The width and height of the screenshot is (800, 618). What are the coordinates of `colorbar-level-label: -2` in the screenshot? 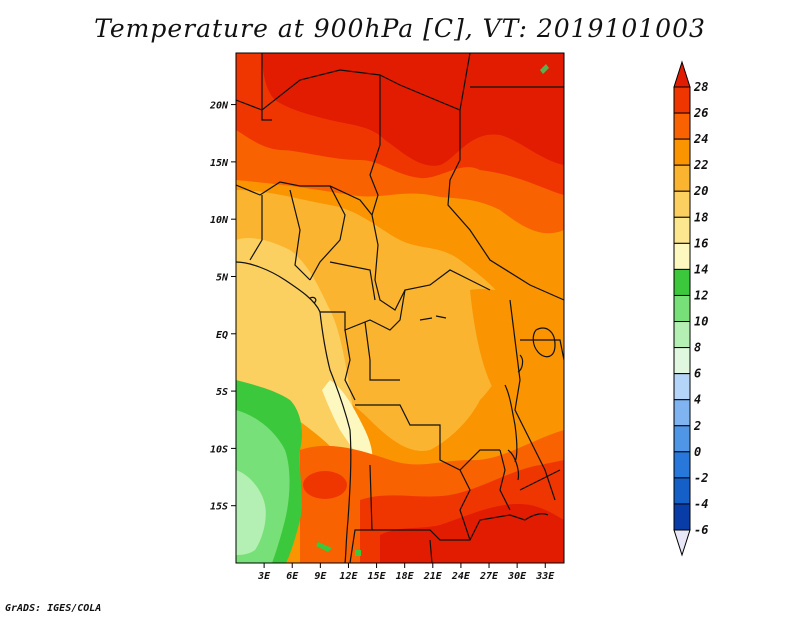 It's located at (701, 478).